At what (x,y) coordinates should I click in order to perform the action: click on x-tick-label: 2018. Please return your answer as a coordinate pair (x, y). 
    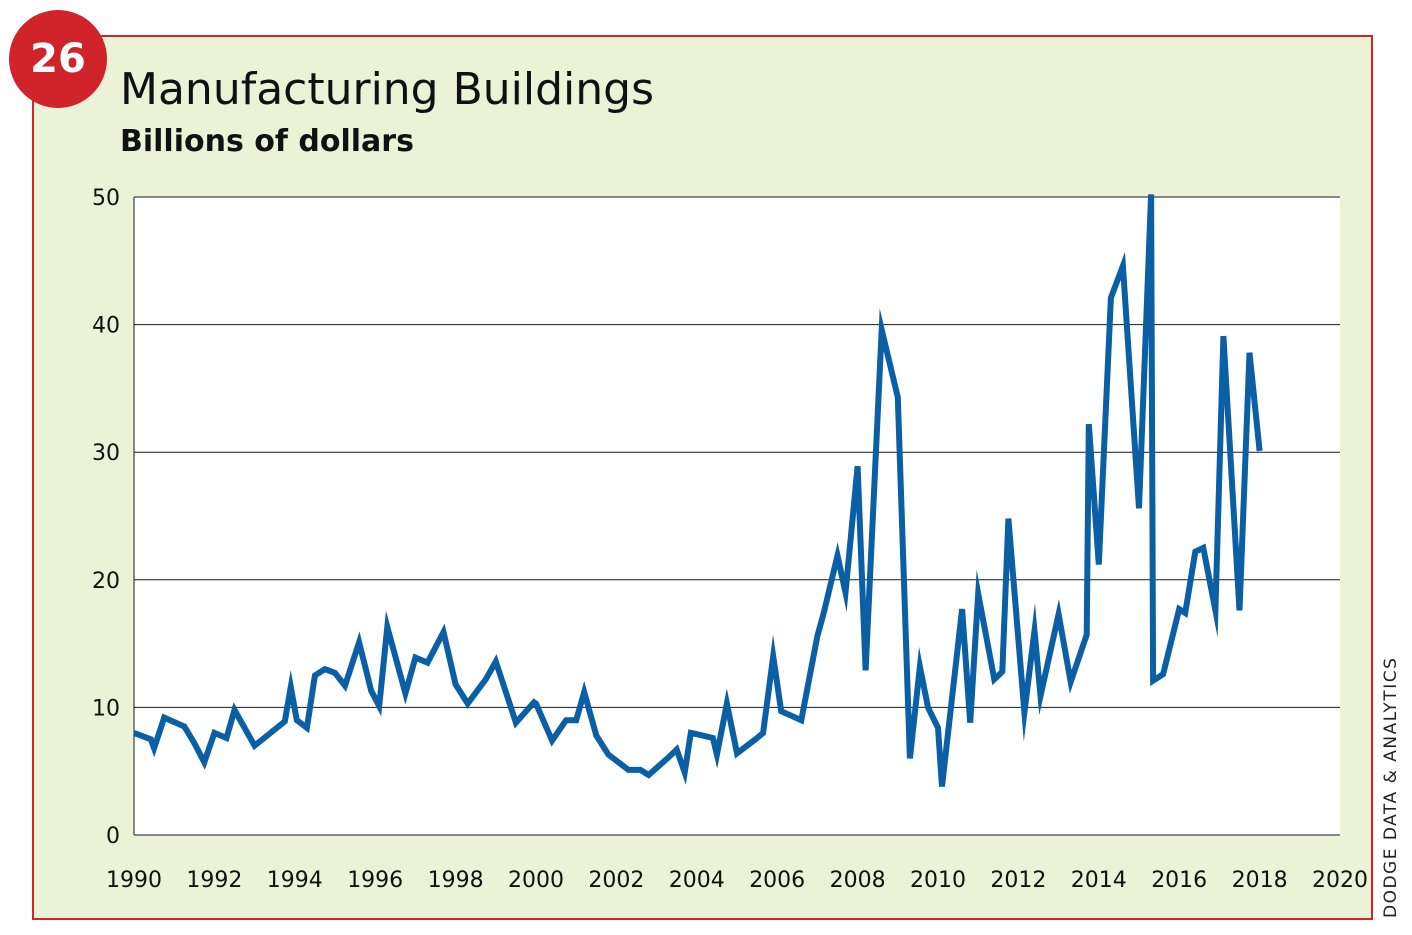
    Looking at the image, I should click on (1260, 880).